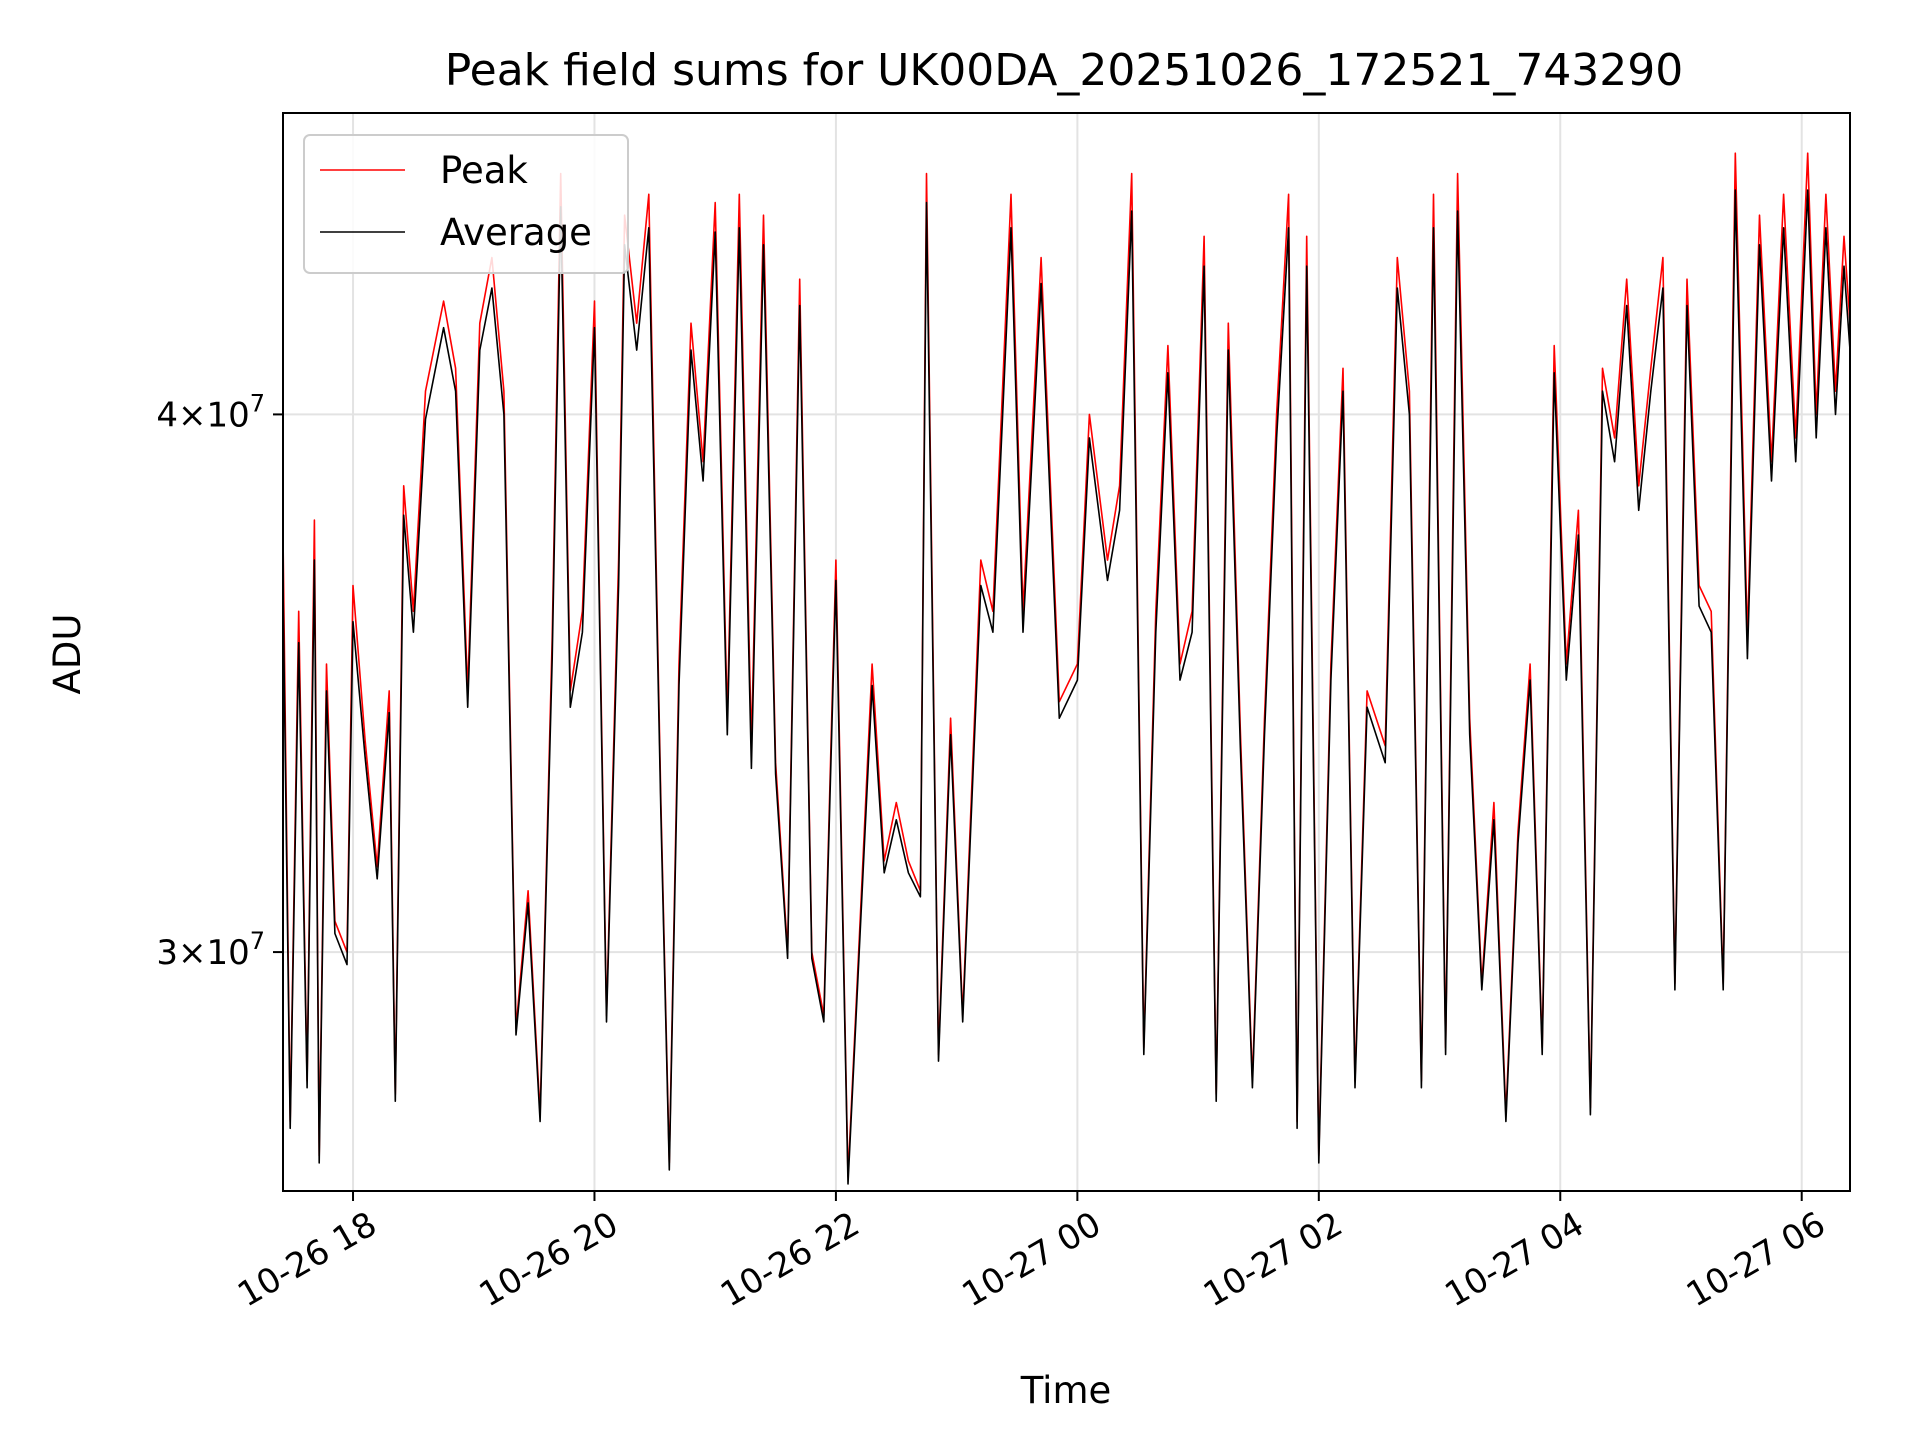 Image resolution: width=1920 pixels, height=1440 pixels. I want to click on legend: Peak Average, so click(466, 204).